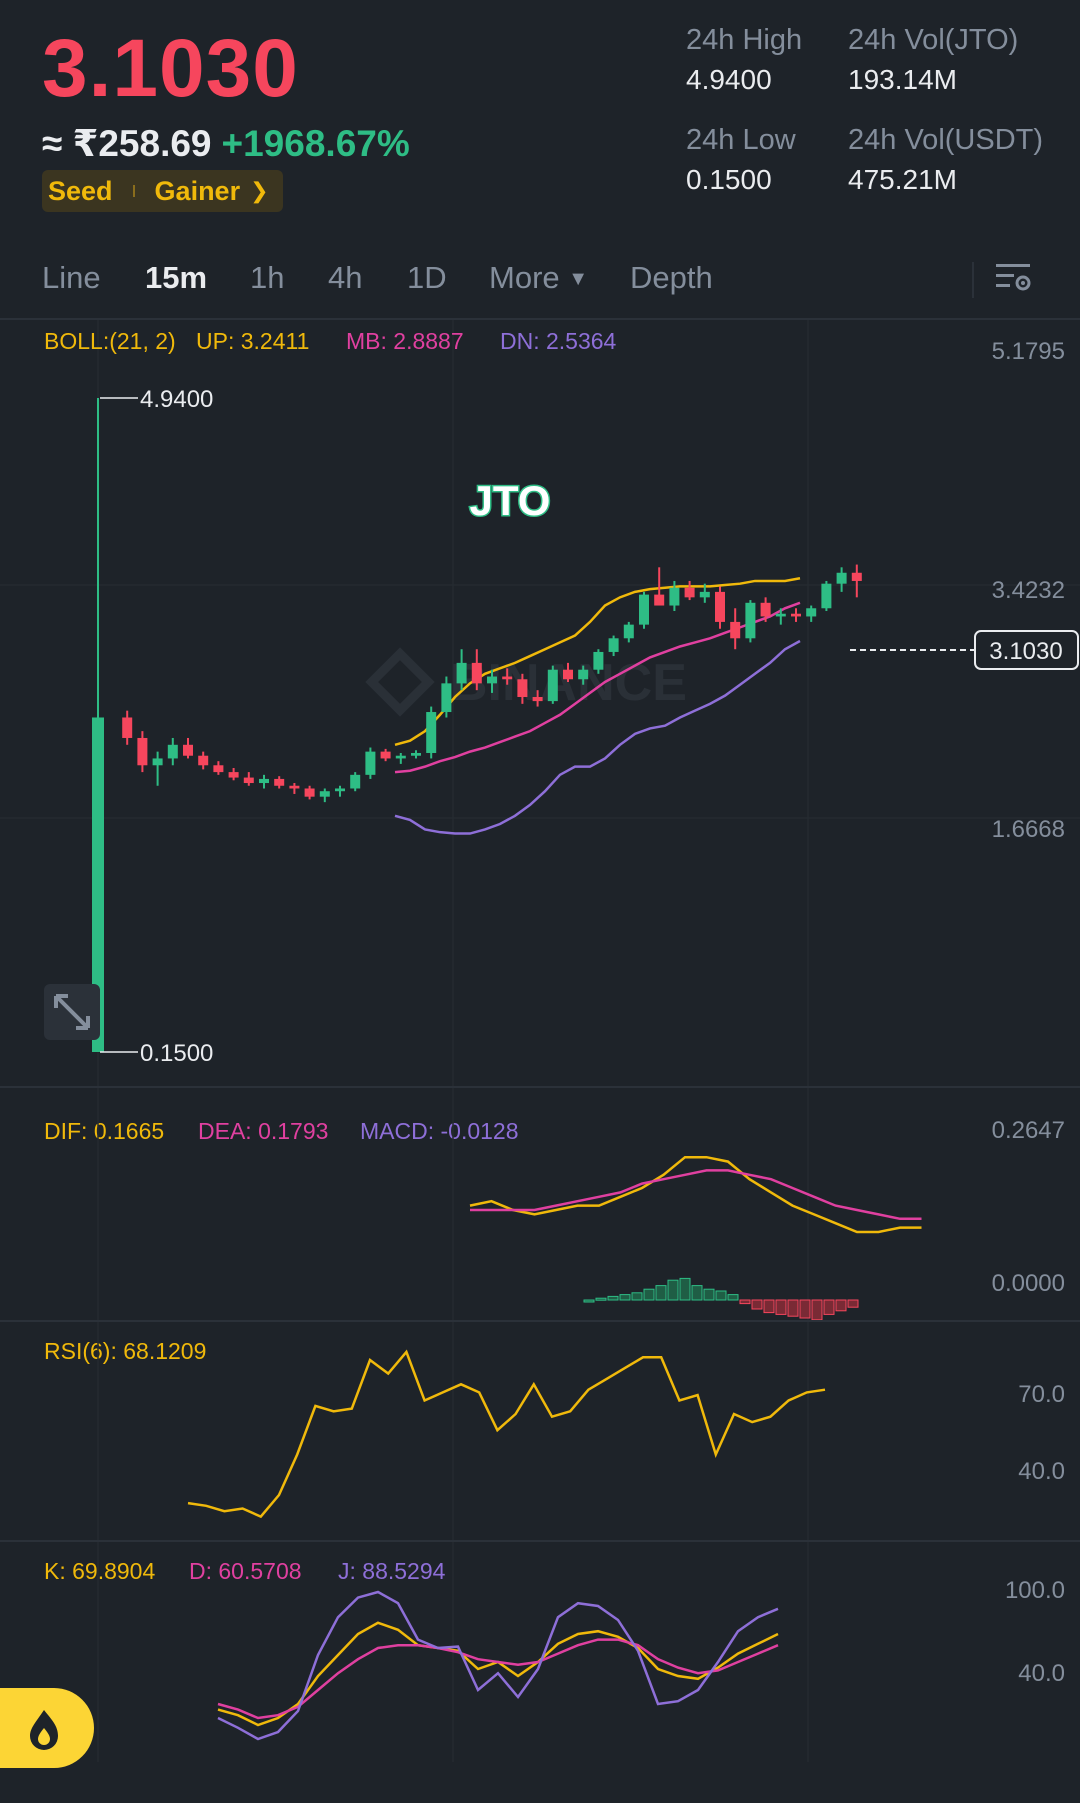 Image resolution: width=1080 pixels, height=1803 pixels. What do you see at coordinates (197, 190) in the screenshot?
I see `gainer-tag: Gainer` at bounding box center [197, 190].